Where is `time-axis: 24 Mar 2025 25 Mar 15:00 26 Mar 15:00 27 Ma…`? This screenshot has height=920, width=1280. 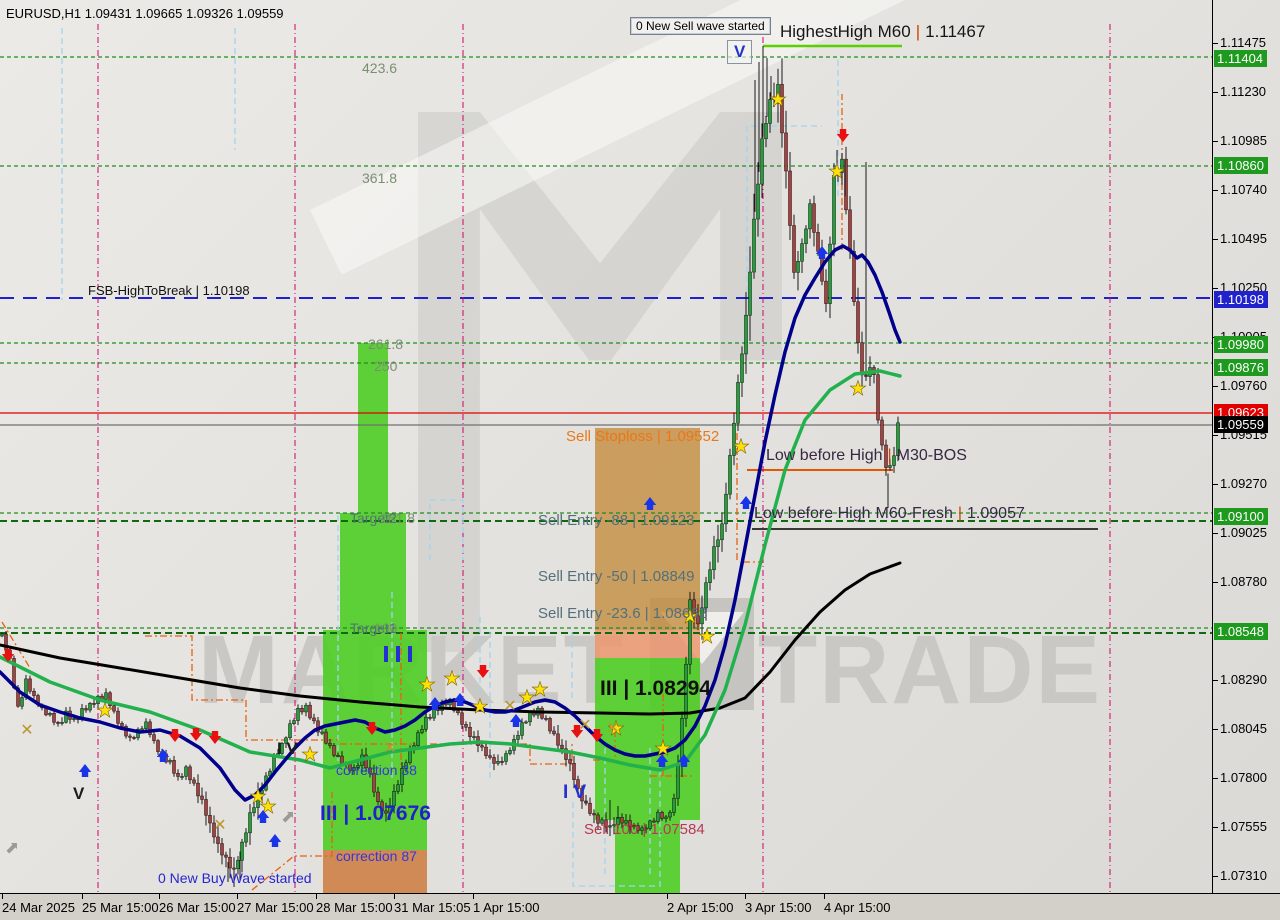 time-axis: 24 Mar 2025 25 Mar 15:00 26 Mar 15:00 27 Ma… is located at coordinates (640, 906).